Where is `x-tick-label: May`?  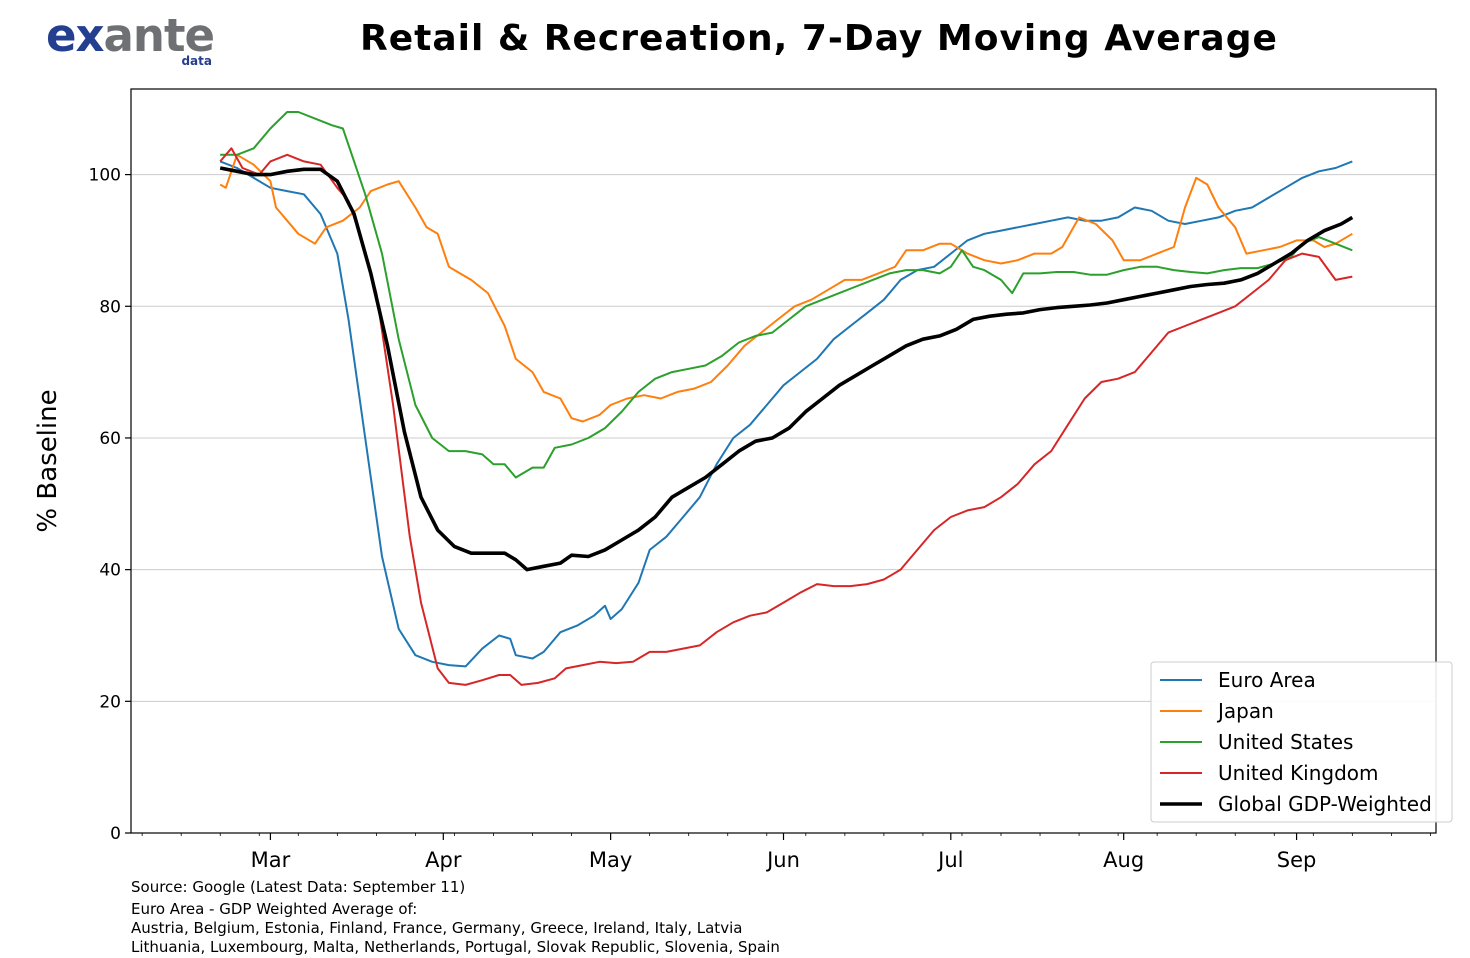 x-tick-label: May is located at coordinates (610, 860).